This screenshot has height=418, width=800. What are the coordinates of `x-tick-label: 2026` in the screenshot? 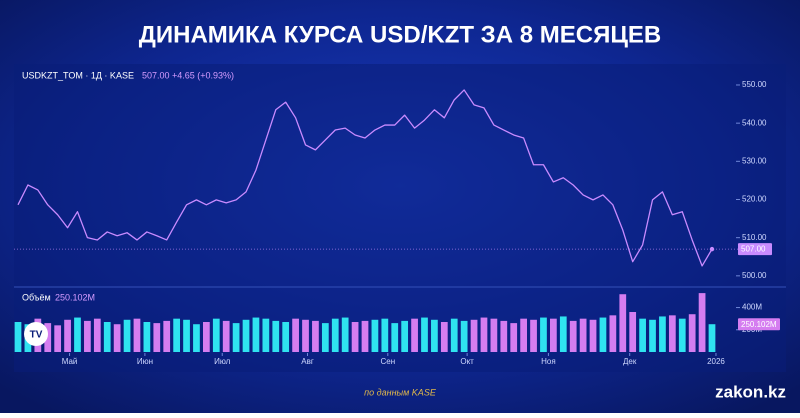 It's located at (716, 361).